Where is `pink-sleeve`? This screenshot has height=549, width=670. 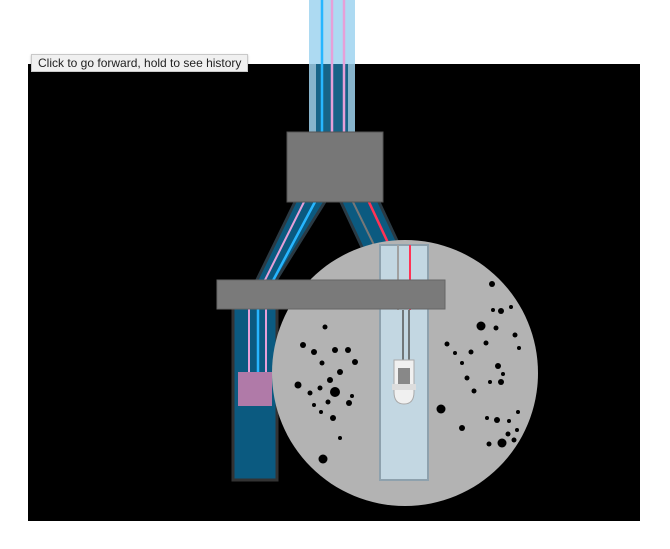 pink-sleeve is located at coordinates (255, 389).